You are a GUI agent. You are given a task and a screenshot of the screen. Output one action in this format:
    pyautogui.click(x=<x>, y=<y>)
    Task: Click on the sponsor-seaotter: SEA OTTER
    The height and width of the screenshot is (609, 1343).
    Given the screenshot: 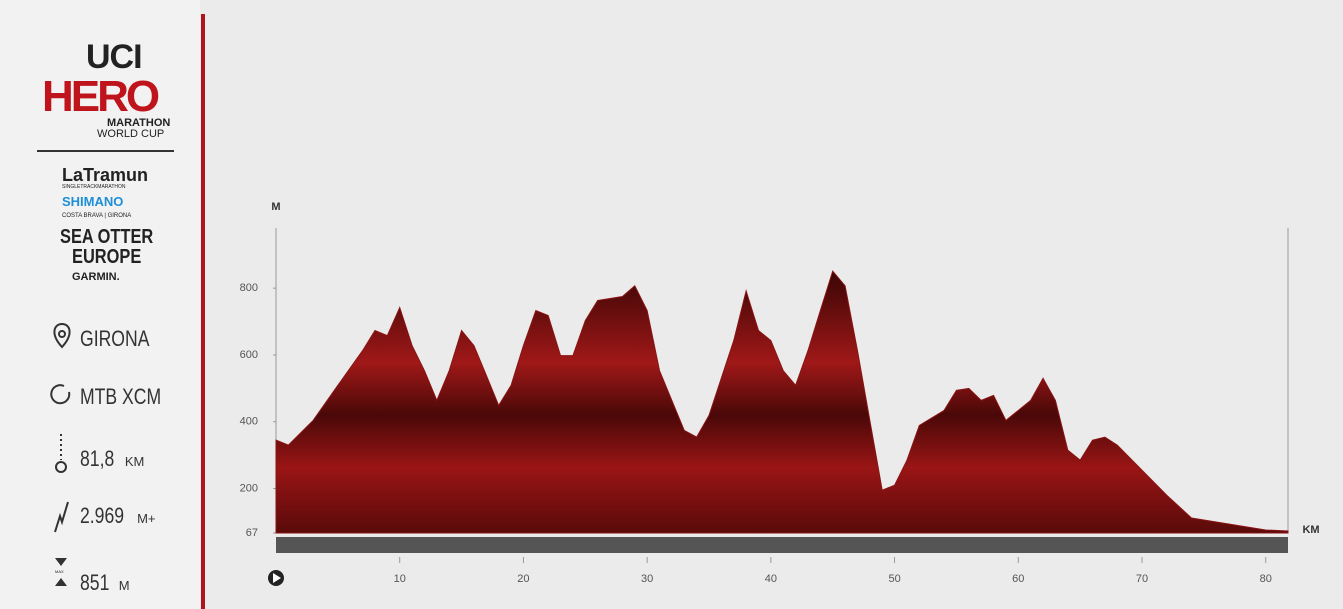 What is the action you would take?
    pyautogui.click(x=107, y=237)
    